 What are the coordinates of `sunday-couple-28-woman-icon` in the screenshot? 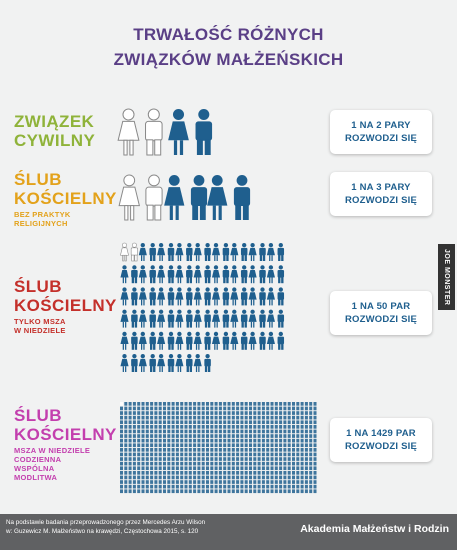 It's located at (142, 318).